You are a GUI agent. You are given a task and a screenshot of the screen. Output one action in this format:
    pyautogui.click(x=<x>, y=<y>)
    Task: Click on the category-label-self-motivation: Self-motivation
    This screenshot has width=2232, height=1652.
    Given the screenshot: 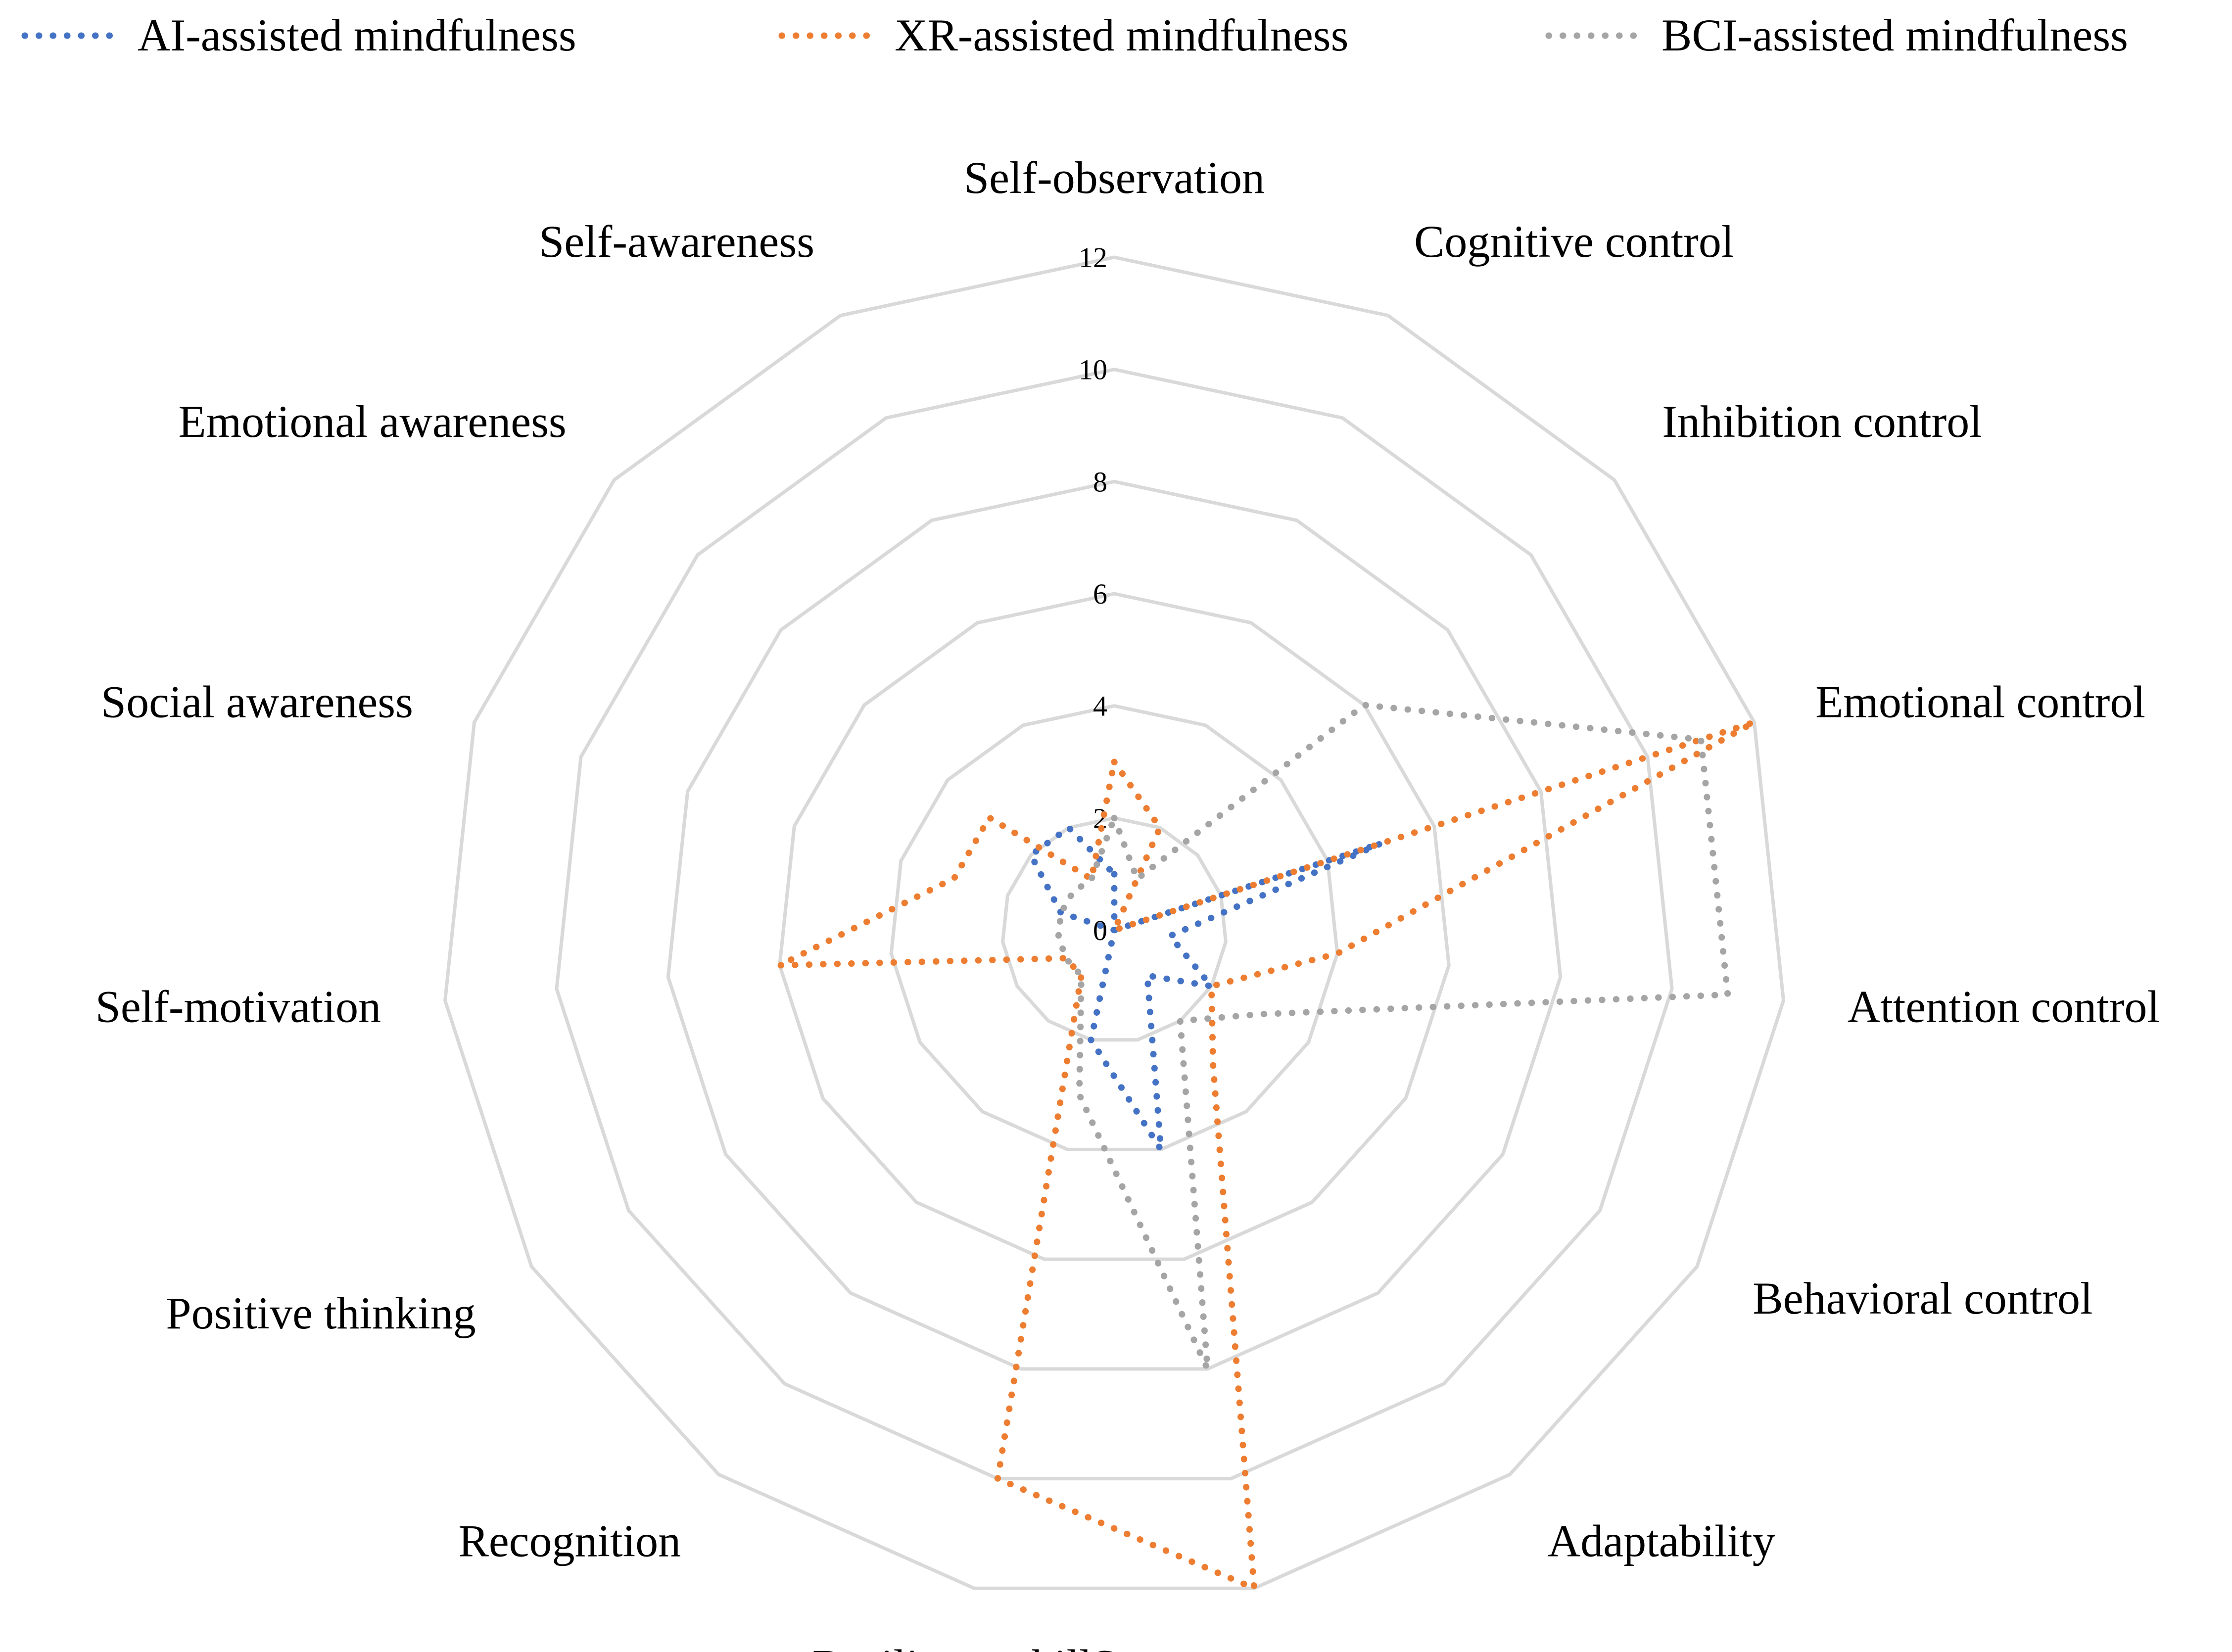 What is the action you would take?
    pyautogui.click(x=238, y=1007)
    